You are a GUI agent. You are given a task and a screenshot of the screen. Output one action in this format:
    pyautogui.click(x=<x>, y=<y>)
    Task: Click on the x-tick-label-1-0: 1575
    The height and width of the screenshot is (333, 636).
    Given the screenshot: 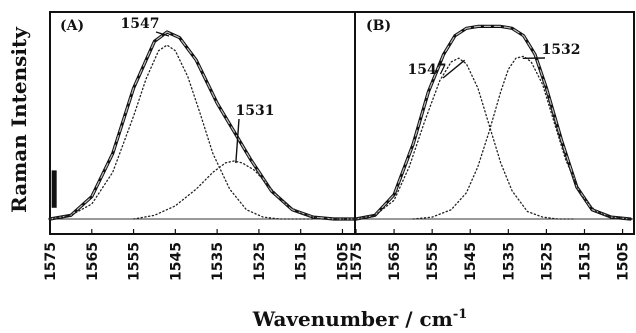 What is the action you would take?
    pyautogui.click(x=357, y=261)
    